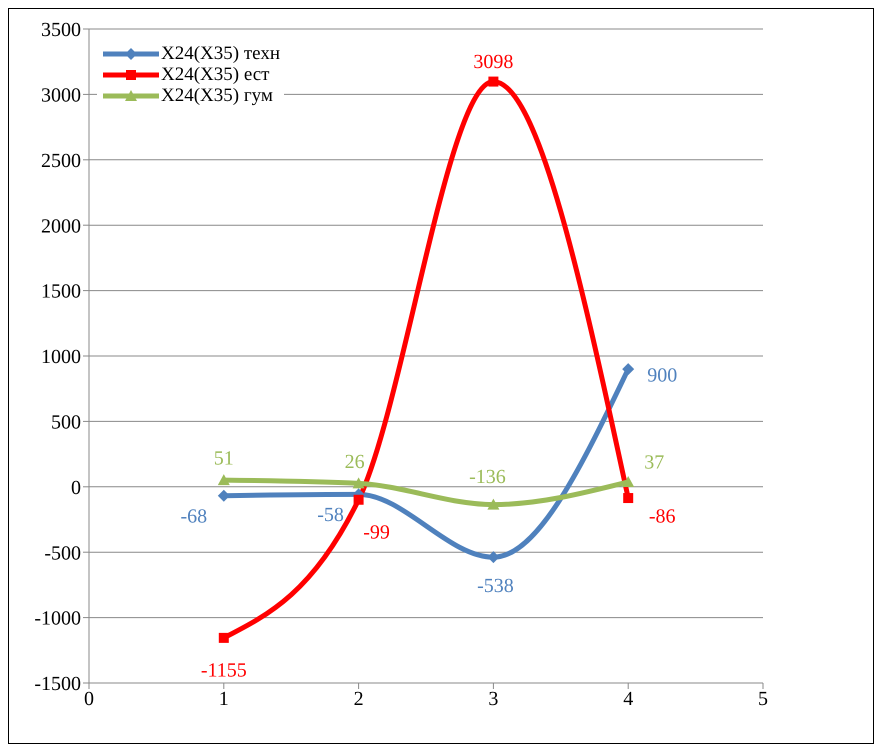 Image resolution: width=884 pixels, height=754 pixels. Describe the element at coordinates (66, 423) in the screenshot. I see `y-tick-label: 500` at that location.